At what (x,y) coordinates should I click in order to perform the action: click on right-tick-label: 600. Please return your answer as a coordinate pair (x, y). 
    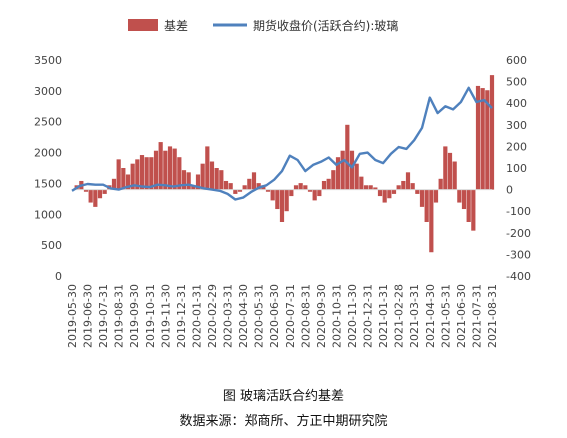
    Looking at the image, I should click on (516, 60).